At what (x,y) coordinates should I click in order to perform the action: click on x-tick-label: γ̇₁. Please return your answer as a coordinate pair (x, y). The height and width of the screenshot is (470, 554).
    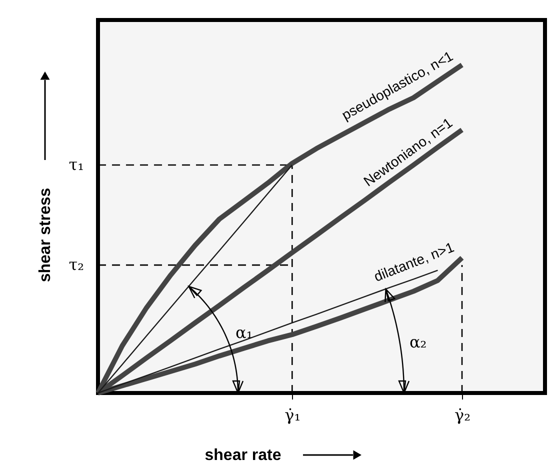
    Looking at the image, I should click on (292, 415).